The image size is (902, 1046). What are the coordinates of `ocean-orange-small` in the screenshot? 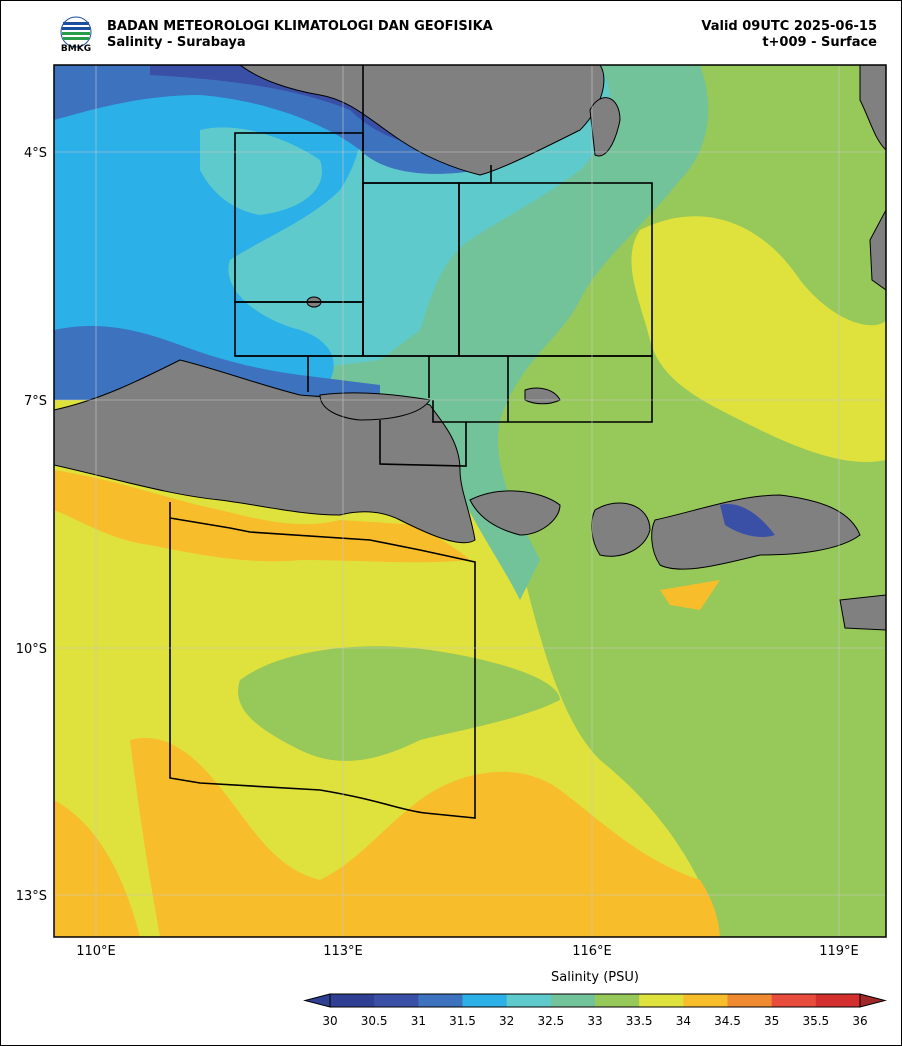 It's located at (690, 595).